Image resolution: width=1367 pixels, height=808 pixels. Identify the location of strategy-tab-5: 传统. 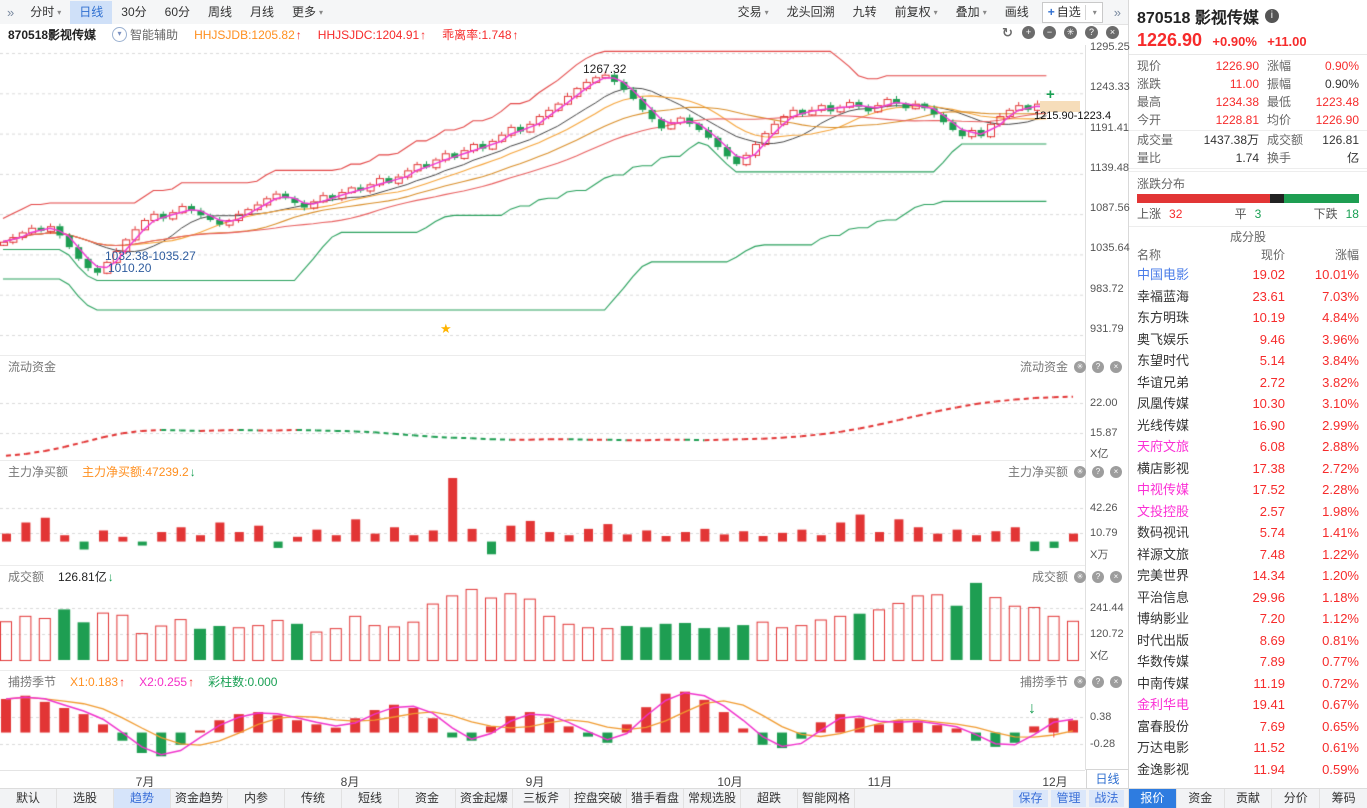
(313, 798).